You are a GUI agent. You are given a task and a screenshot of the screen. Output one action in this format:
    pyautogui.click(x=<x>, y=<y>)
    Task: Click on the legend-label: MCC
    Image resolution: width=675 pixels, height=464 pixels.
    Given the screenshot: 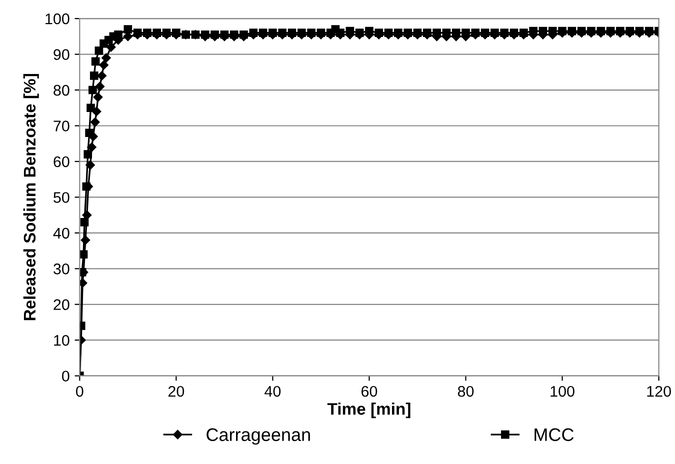 What is the action you would take?
    pyautogui.click(x=554, y=435)
    